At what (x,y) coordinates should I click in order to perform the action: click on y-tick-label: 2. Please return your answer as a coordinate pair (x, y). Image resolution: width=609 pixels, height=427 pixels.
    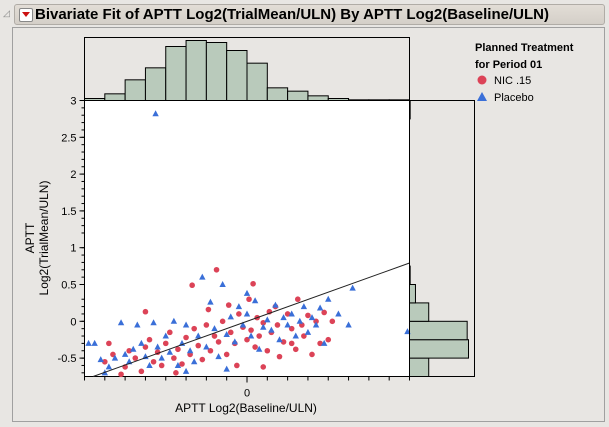
    Looking at the image, I should click on (73, 175).